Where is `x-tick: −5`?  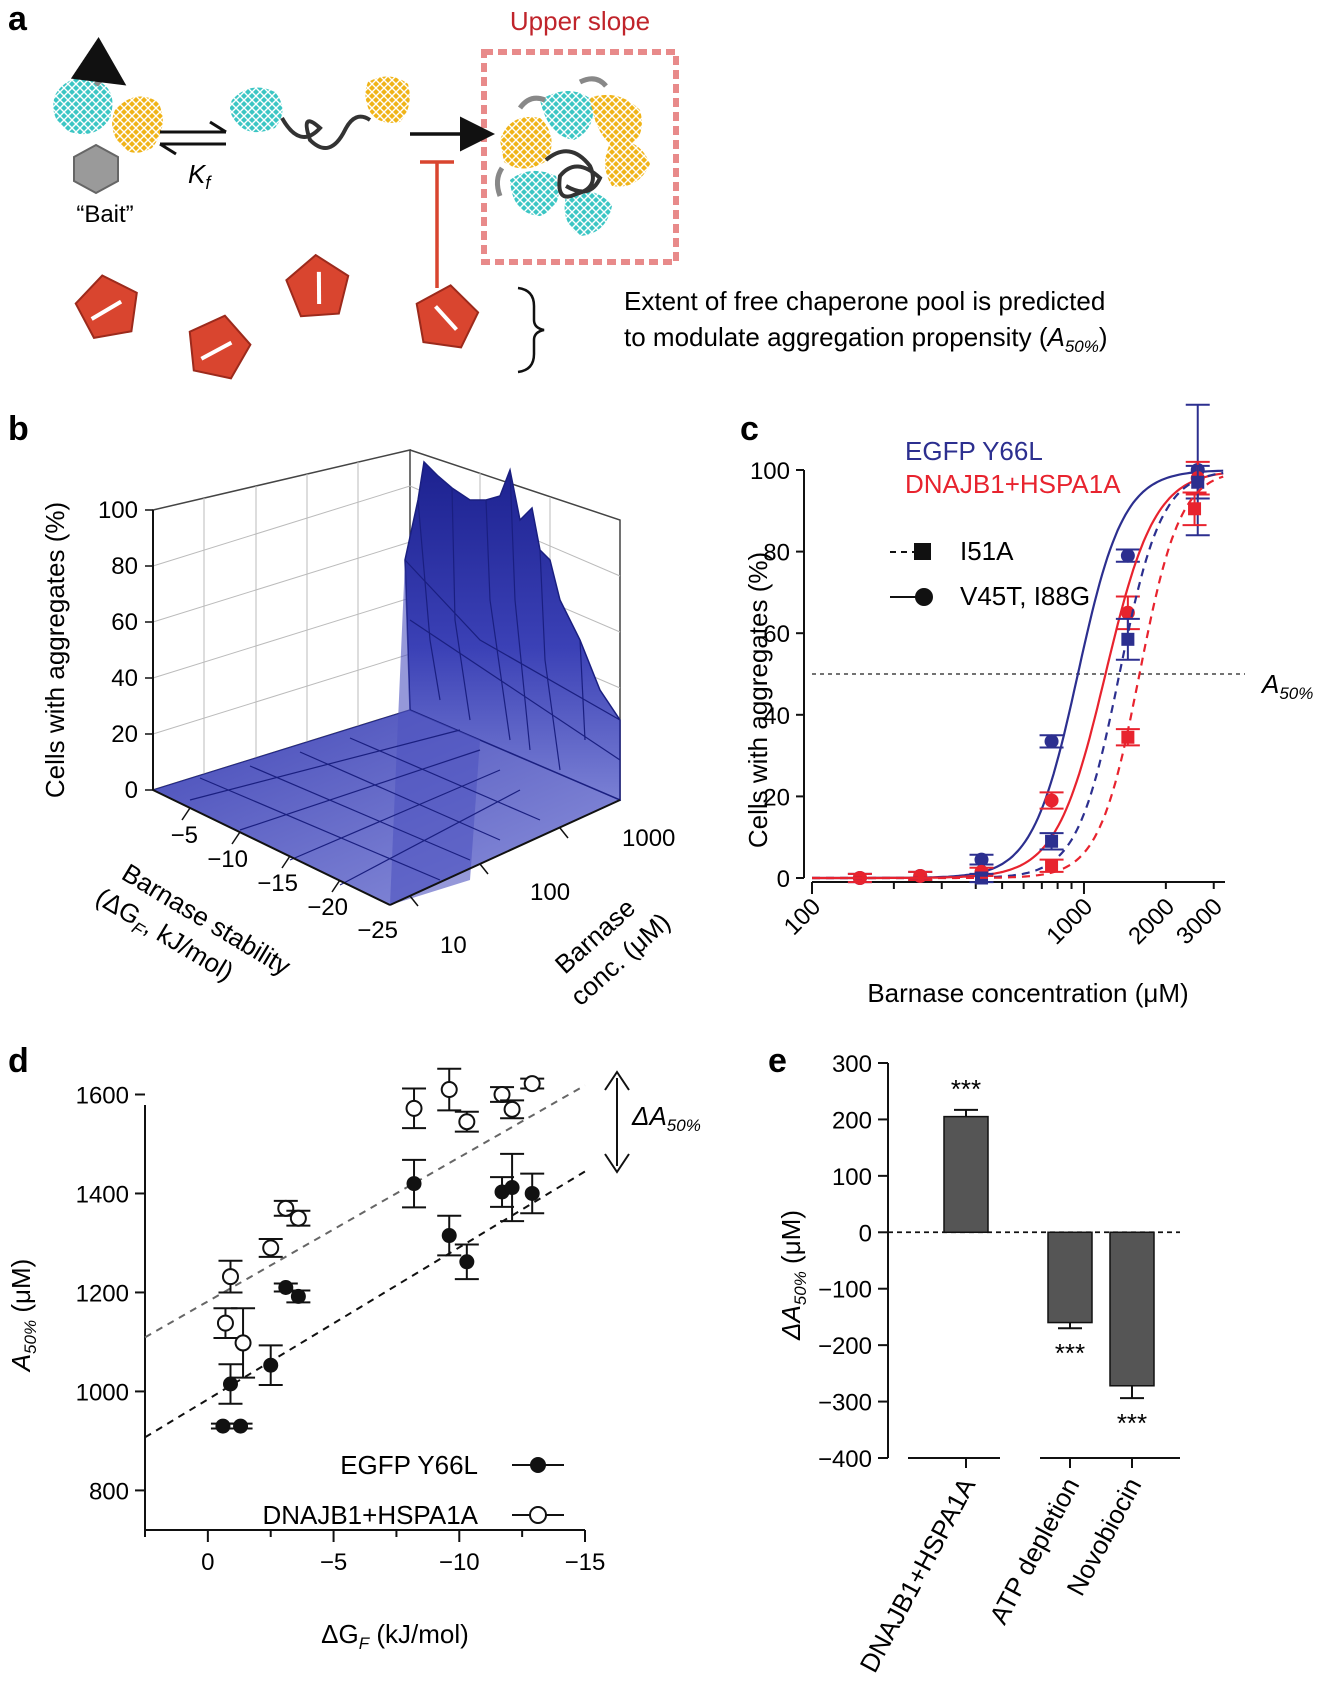 x-tick: −5 is located at coordinates (184, 835).